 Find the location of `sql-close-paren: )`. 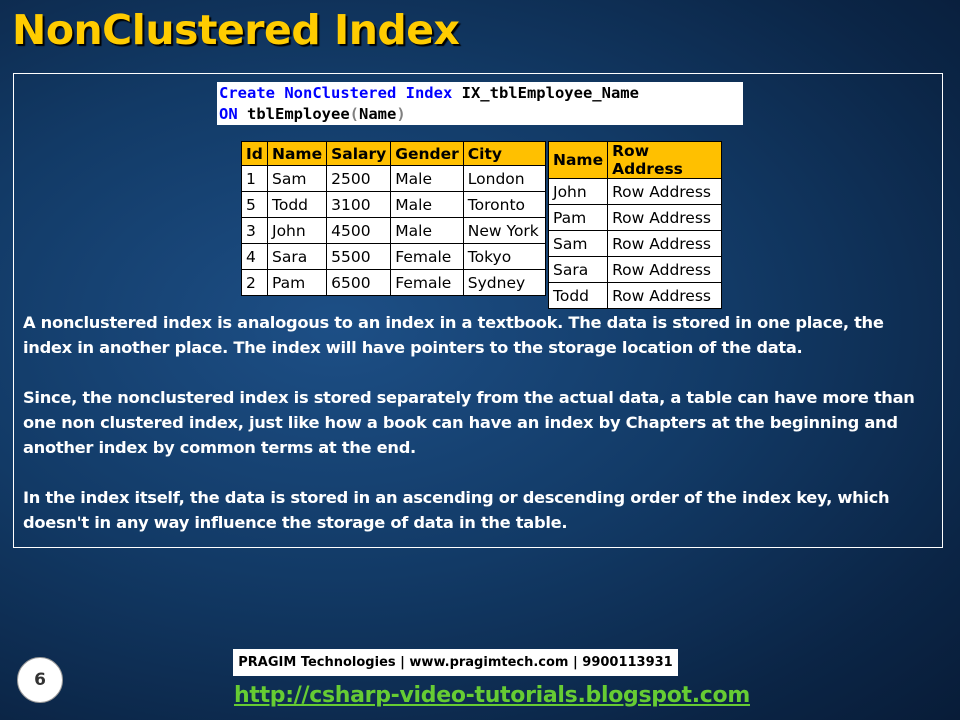

sql-close-paren: ) is located at coordinates (401, 114).